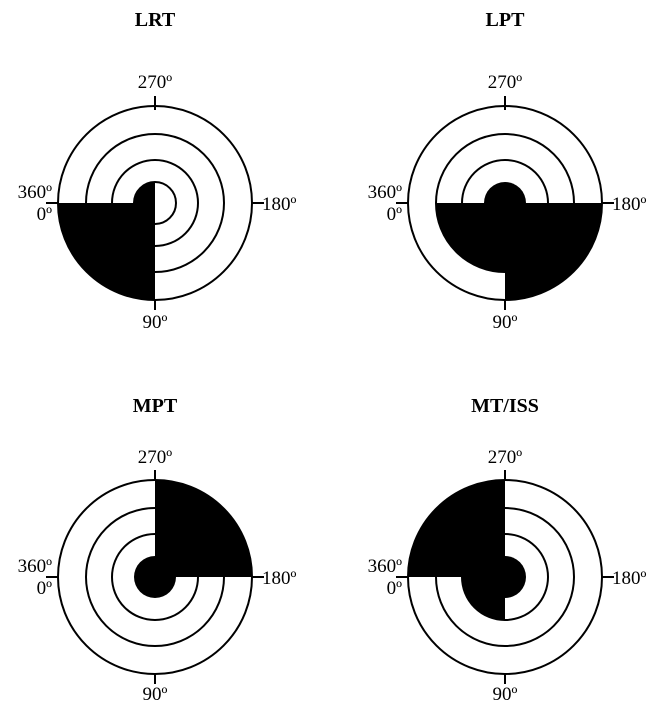 The image size is (654, 708). I want to click on center-ring, so click(155, 203).